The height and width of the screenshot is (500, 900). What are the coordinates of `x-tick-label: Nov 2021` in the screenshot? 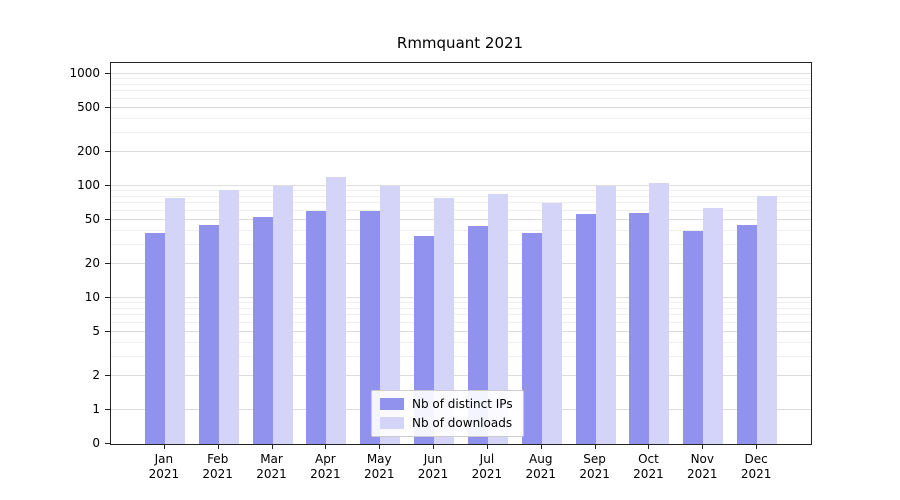 It's located at (702, 467).